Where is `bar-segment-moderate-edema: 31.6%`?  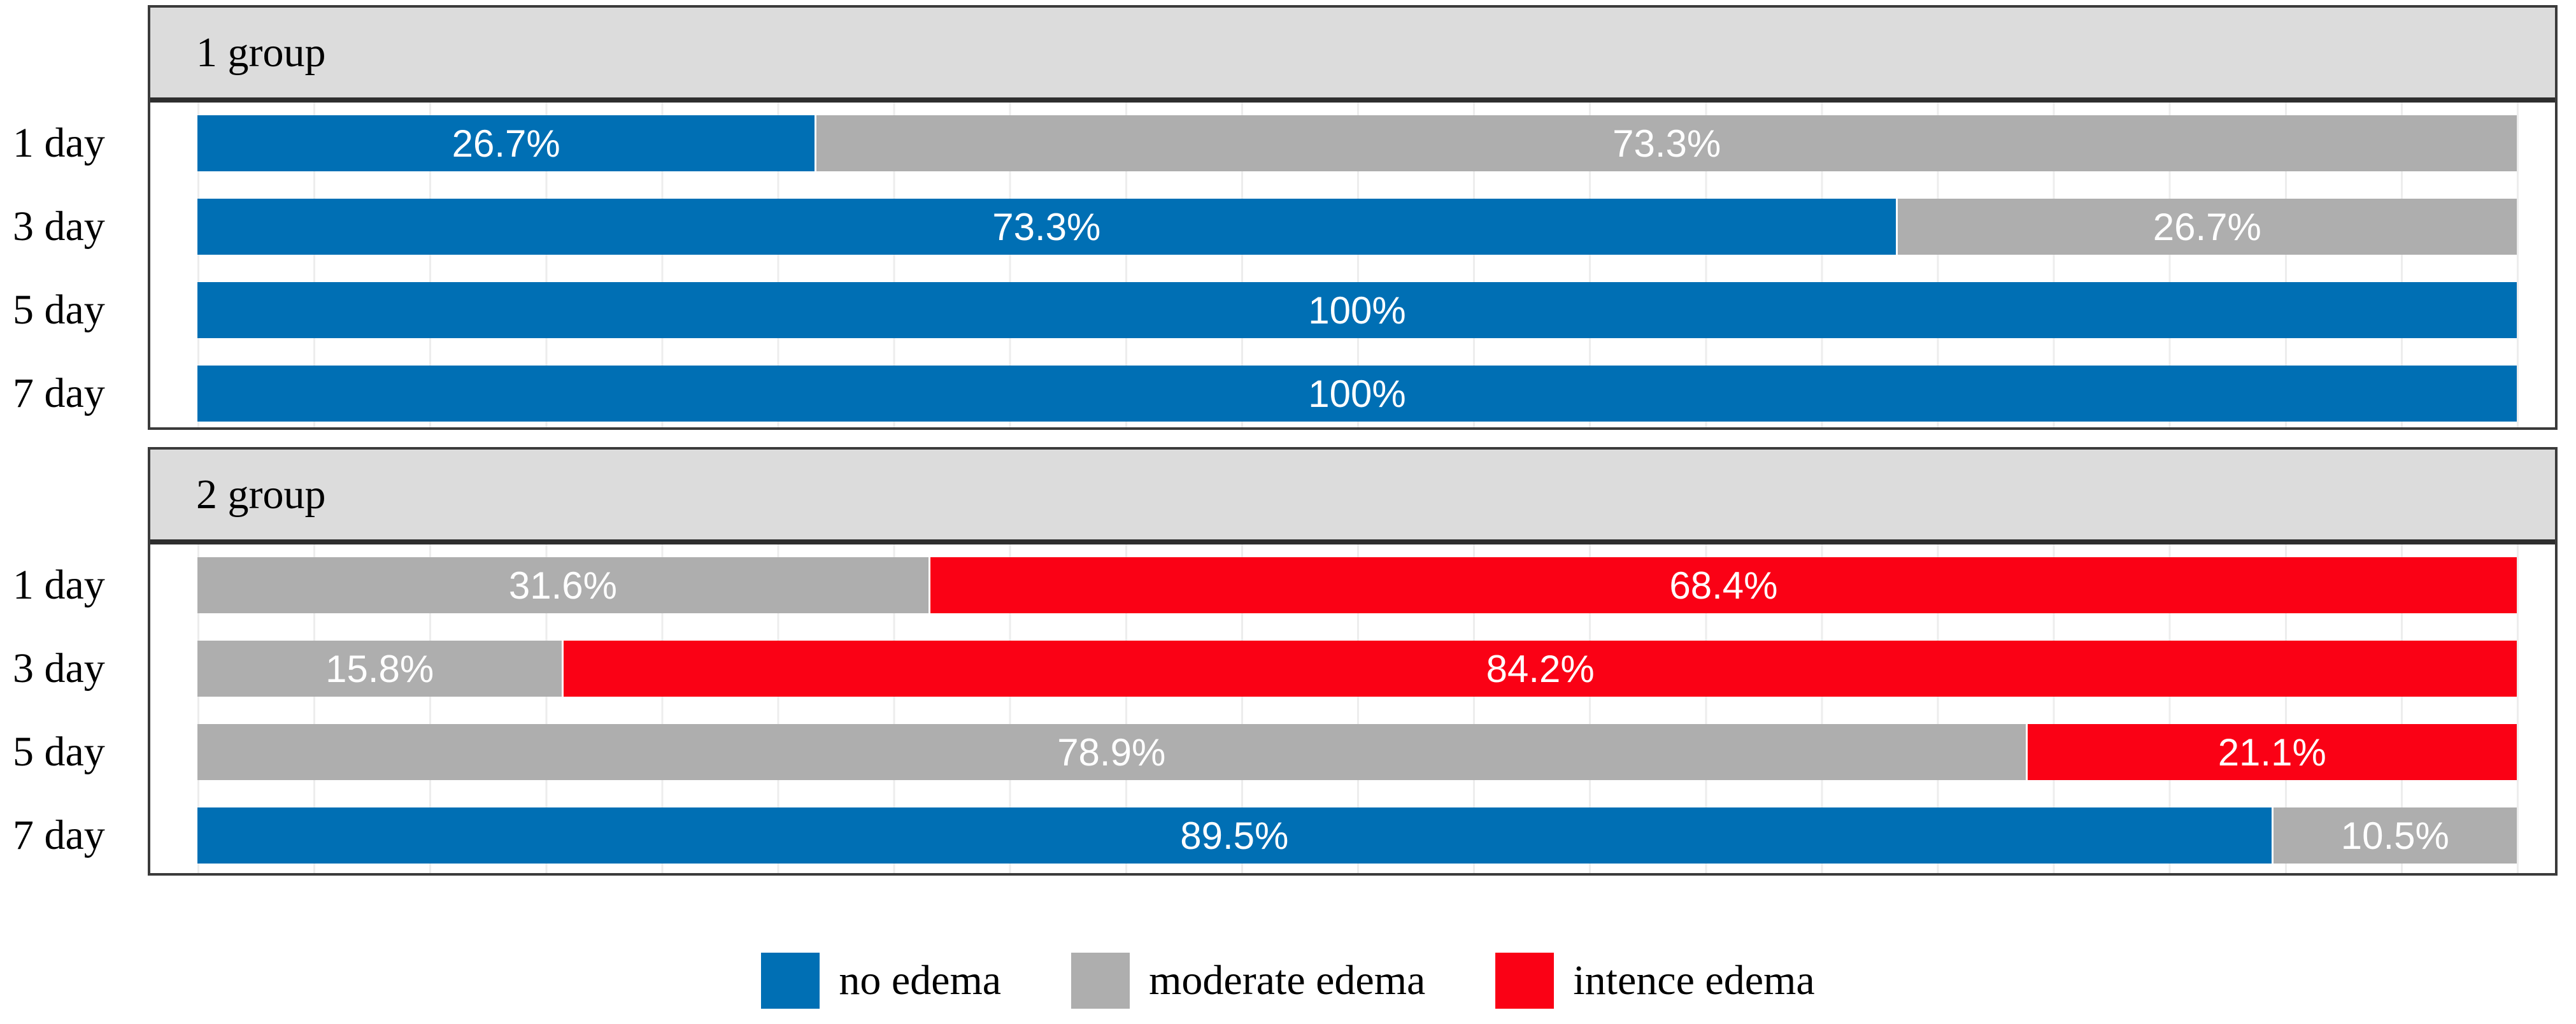
bar-segment-moderate-edema: 31.6% is located at coordinates (563, 585).